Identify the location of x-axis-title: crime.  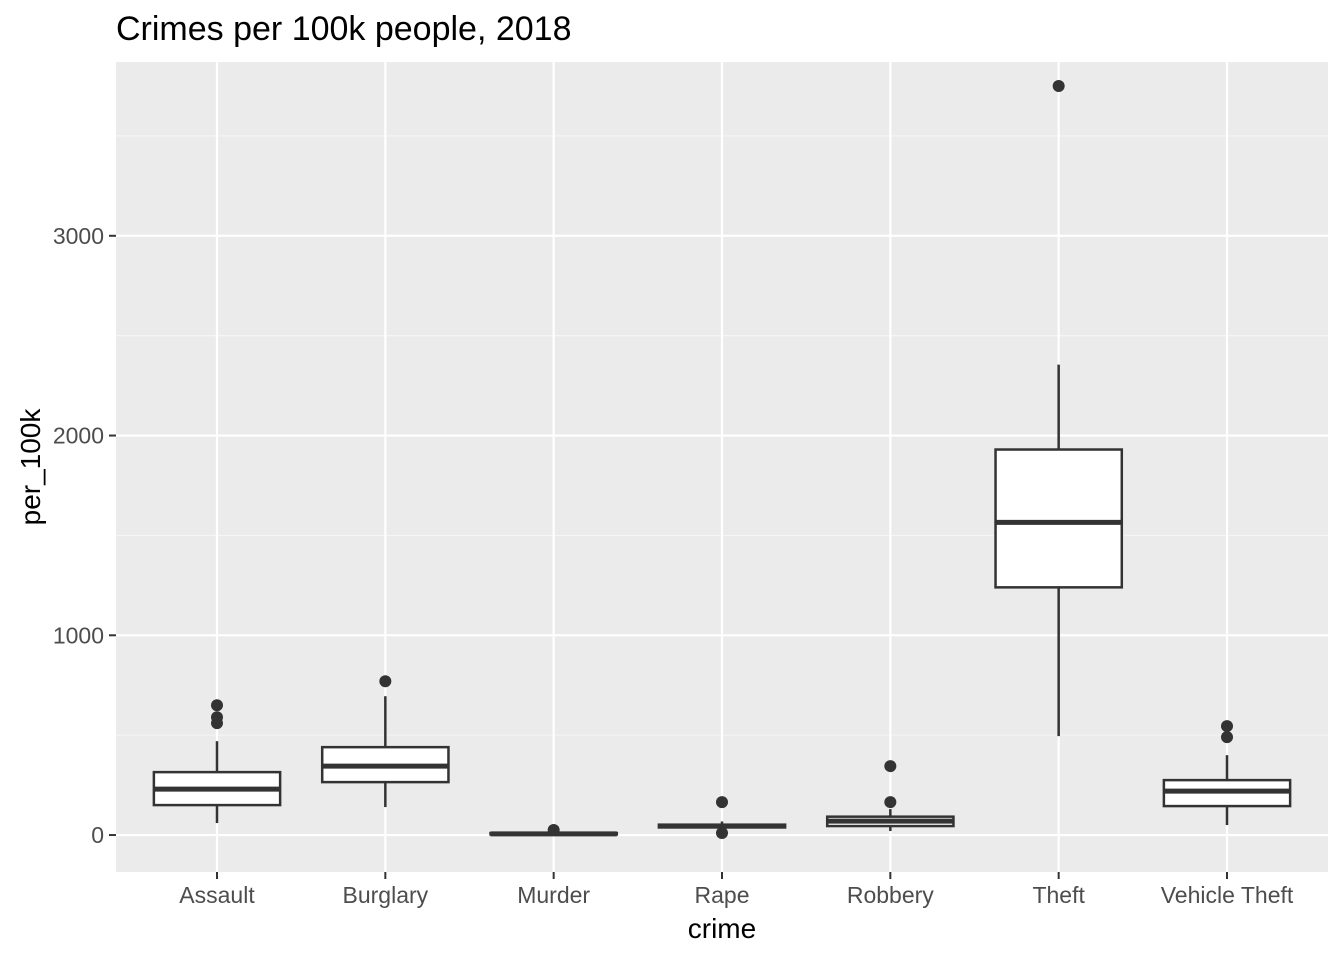
(722, 928).